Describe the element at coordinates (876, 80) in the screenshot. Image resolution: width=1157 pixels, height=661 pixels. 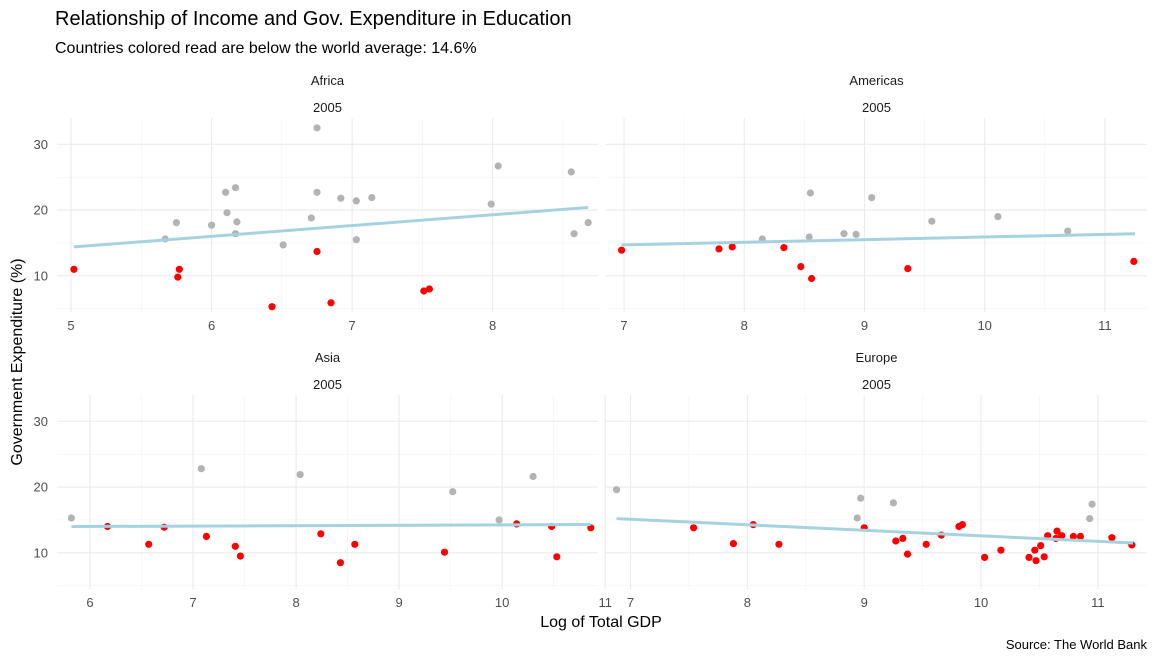
I see `facet-region-label: Americas` at that location.